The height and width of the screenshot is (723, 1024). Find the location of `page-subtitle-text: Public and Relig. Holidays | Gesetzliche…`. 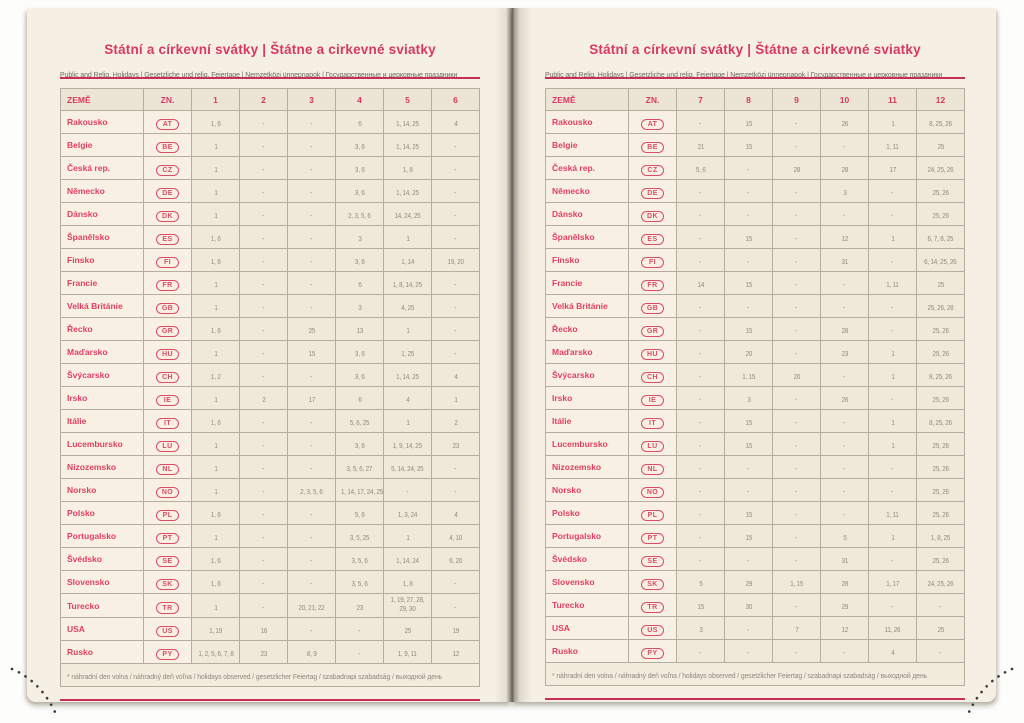

page-subtitle-text: Public and Relig. Holidays | Gesetzliche… is located at coordinates (259, 74).